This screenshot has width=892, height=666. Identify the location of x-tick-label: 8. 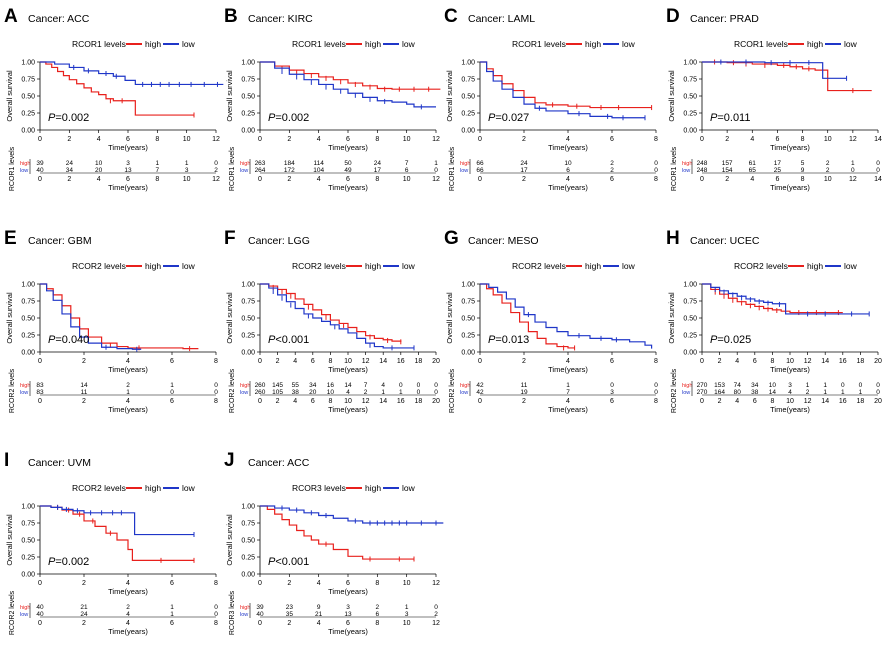
(330, 361).